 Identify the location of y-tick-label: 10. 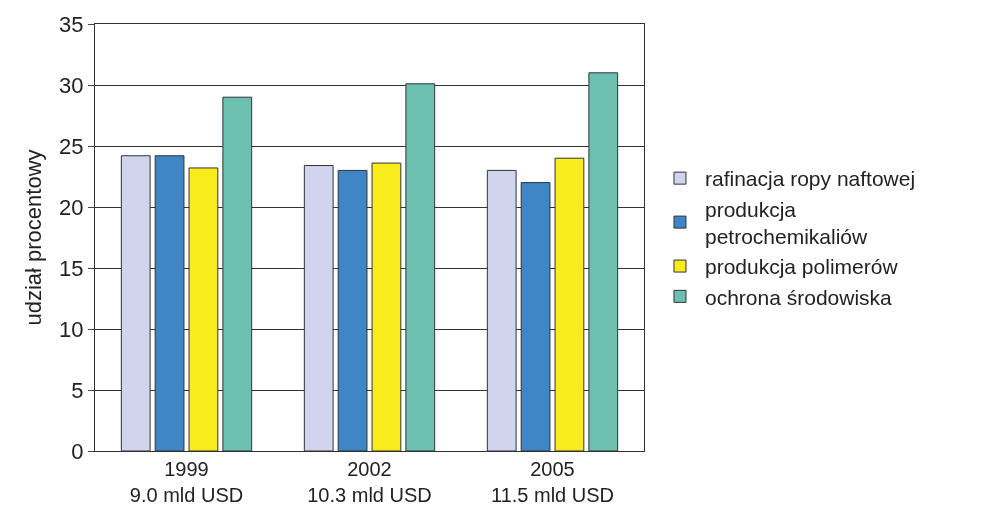
(71, 329).